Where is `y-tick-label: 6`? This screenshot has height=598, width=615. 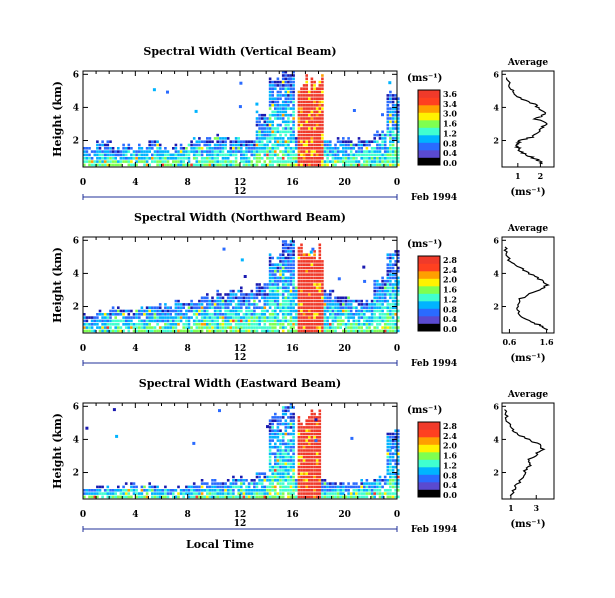
y-tick-label: 6 is located at coordinates (76, 75).